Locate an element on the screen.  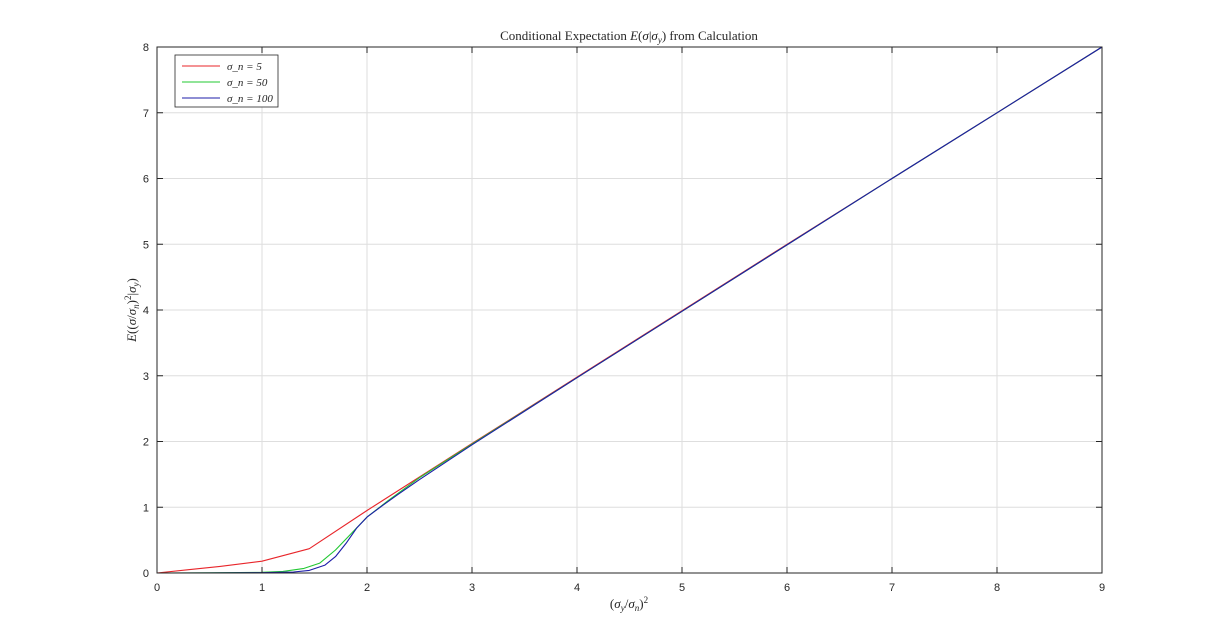
y-tick-label: 4 is located at coordinates (146, 311).